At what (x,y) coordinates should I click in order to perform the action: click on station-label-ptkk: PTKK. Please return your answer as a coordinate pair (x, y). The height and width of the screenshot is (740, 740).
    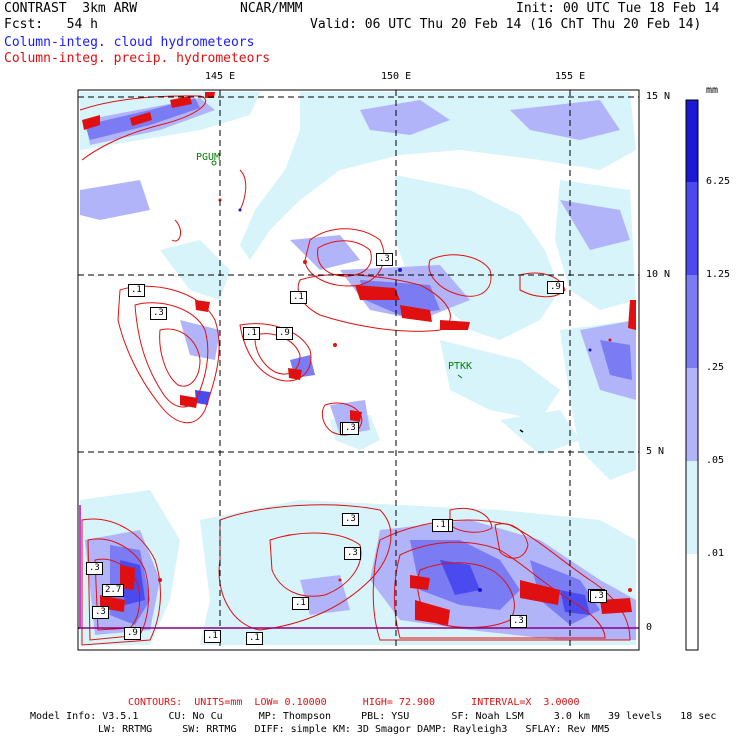
    Looking at the image, I should click on (460, 366).